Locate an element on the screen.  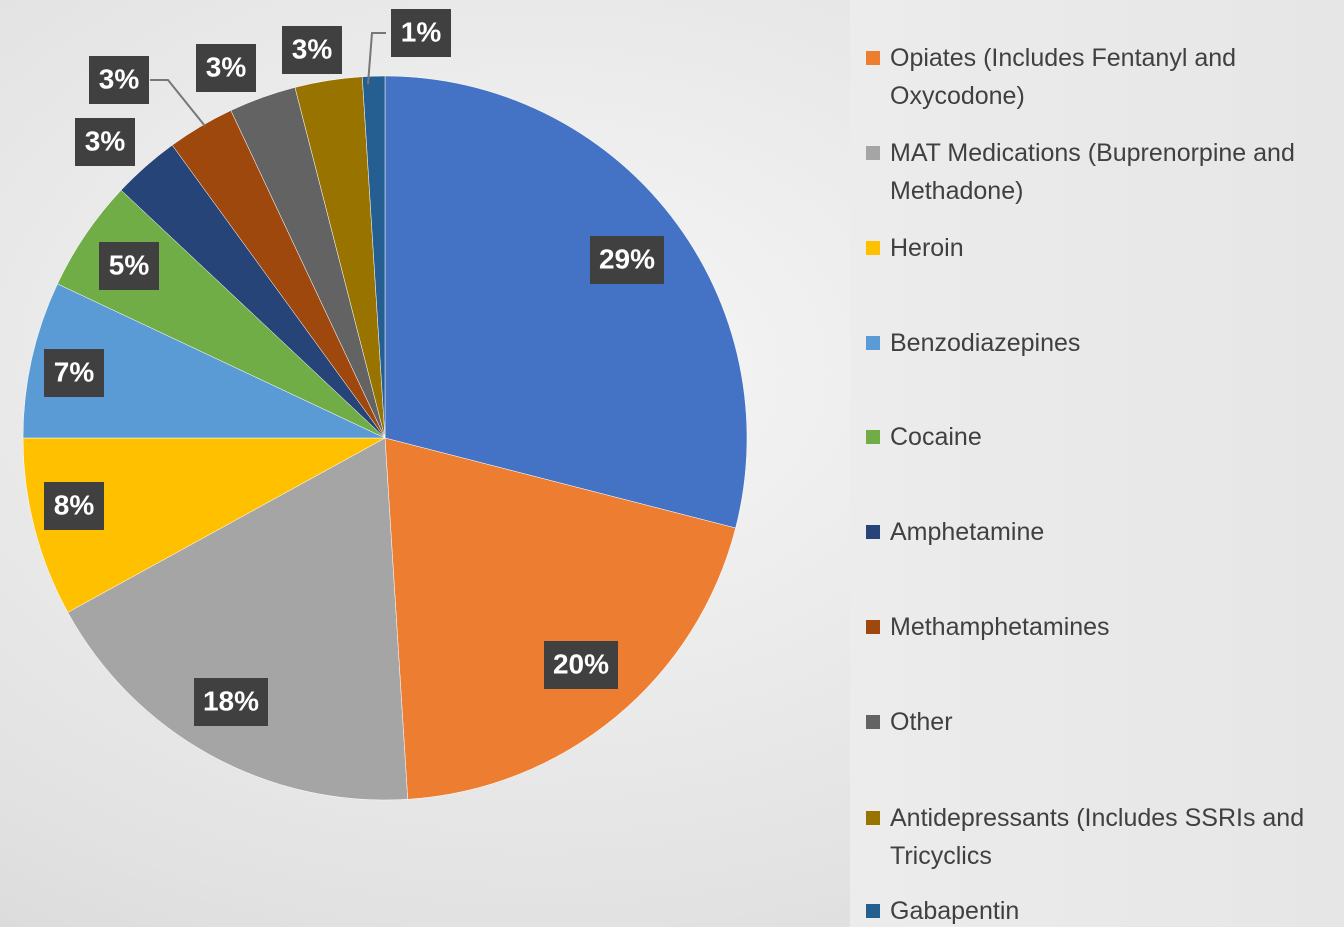
legend-label: Heroin is located at coordinates (927, 248).